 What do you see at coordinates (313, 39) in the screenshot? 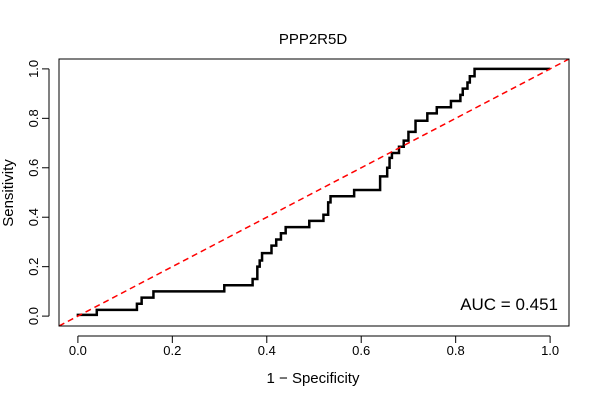
I see `chart-title: PPP2R5D` at bounding box center [313, 39].